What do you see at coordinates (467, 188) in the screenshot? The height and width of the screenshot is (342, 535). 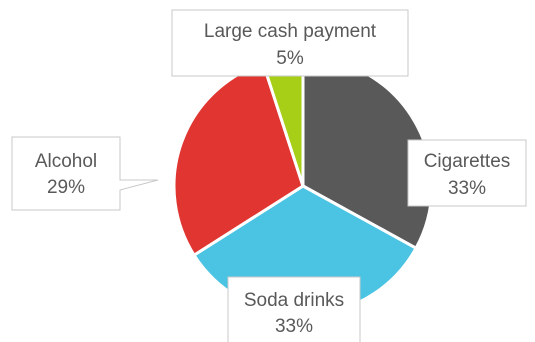 I see `data-label-cigarettes-value: 33%` at bounding box center [467, 188].